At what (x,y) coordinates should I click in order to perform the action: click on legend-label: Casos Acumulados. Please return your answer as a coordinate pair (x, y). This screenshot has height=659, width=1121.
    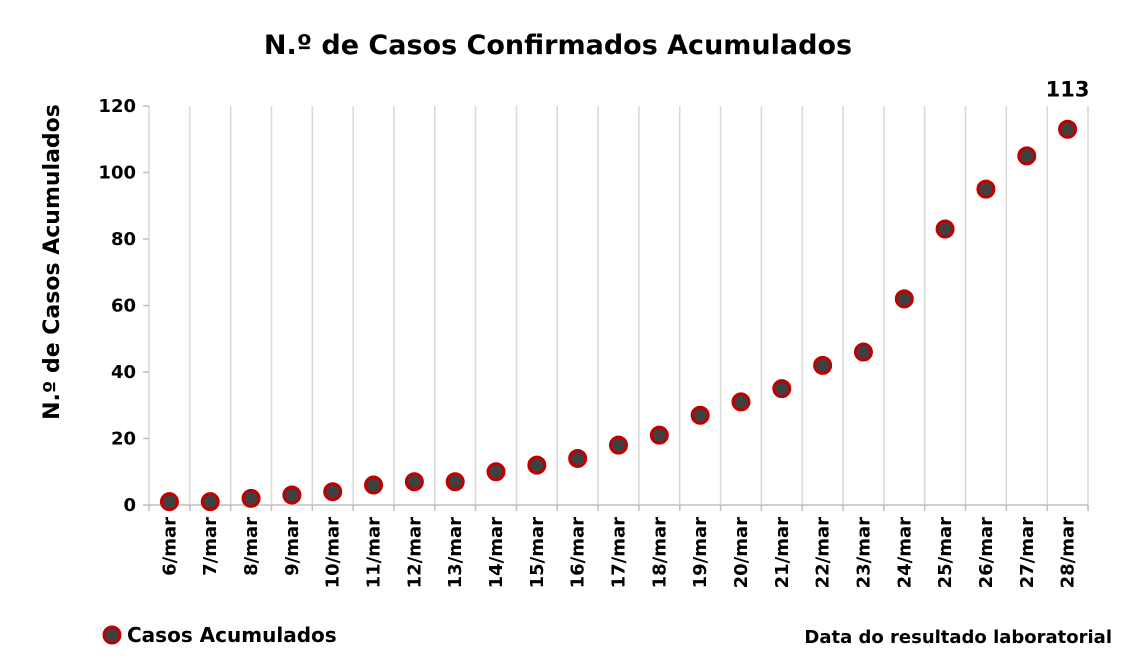
    Looking at the image, I should click on (232, 635).